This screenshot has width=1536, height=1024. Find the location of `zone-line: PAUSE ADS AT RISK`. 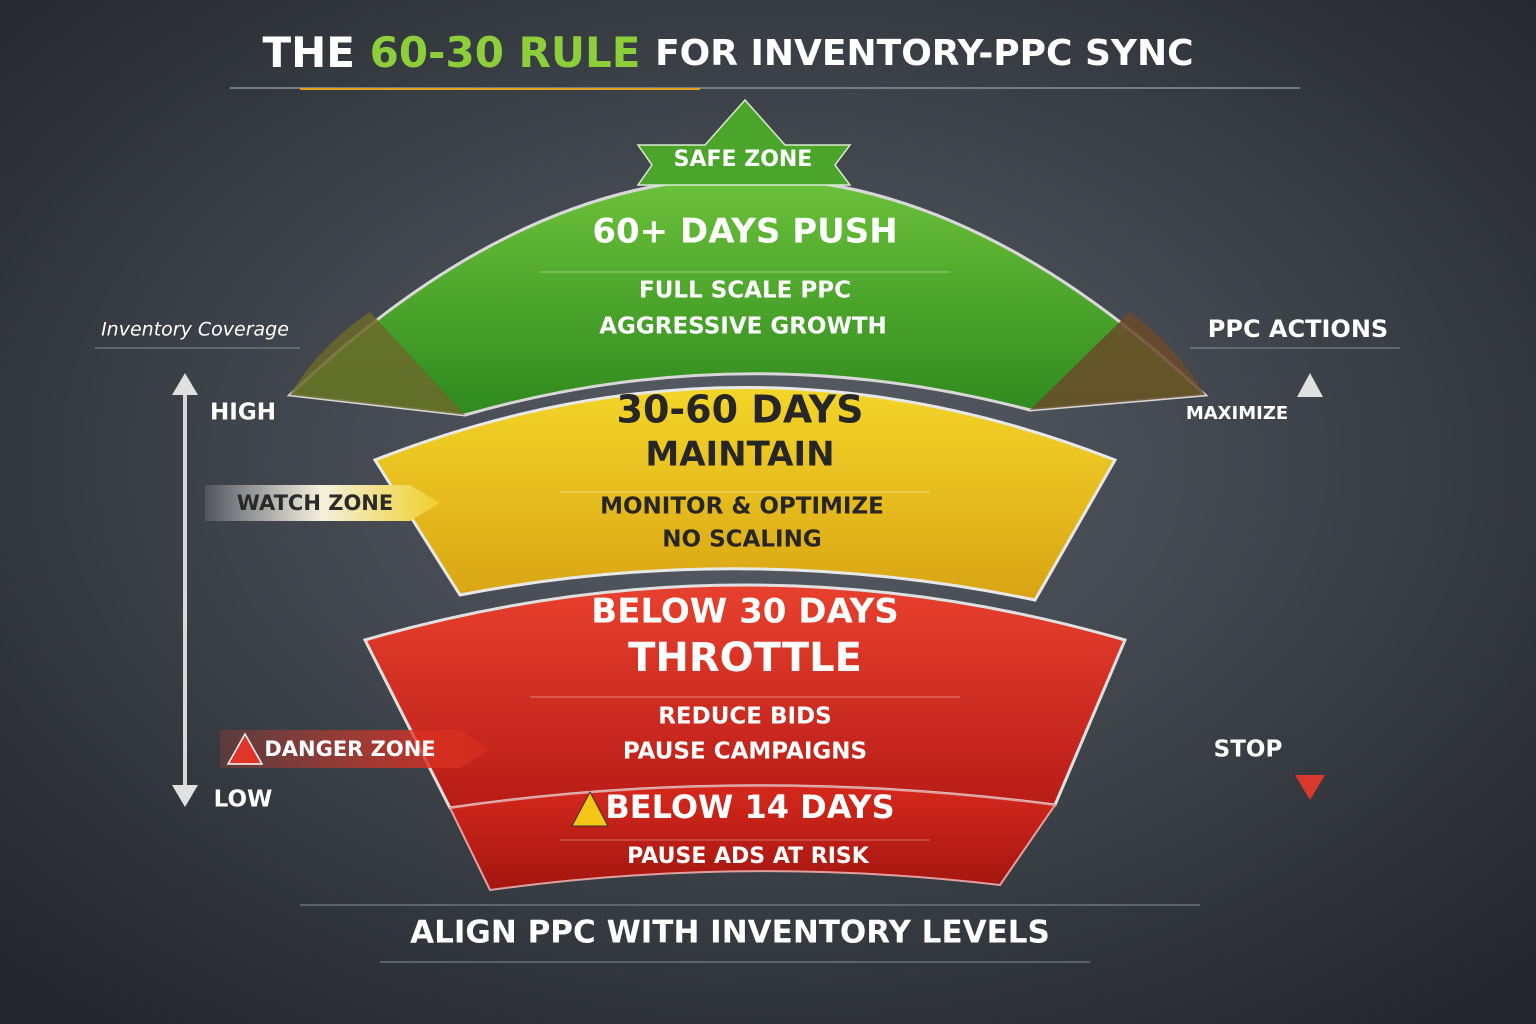

zone-line: PAUSE ADS AT RISK is located at coordinates (748, 856).